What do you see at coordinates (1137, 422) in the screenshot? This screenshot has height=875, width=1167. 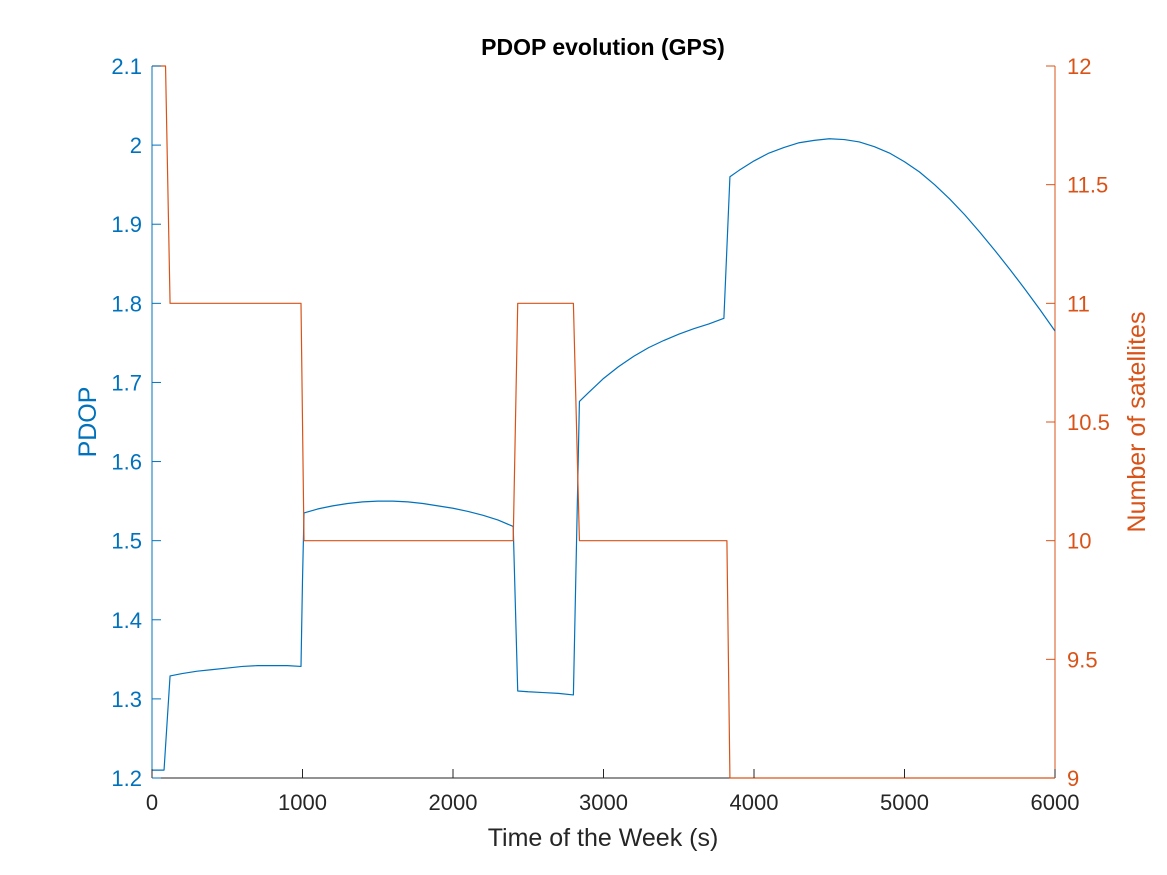 I see `right-y-axis-label: Number of satellites` at bounding box center [1137, 422].